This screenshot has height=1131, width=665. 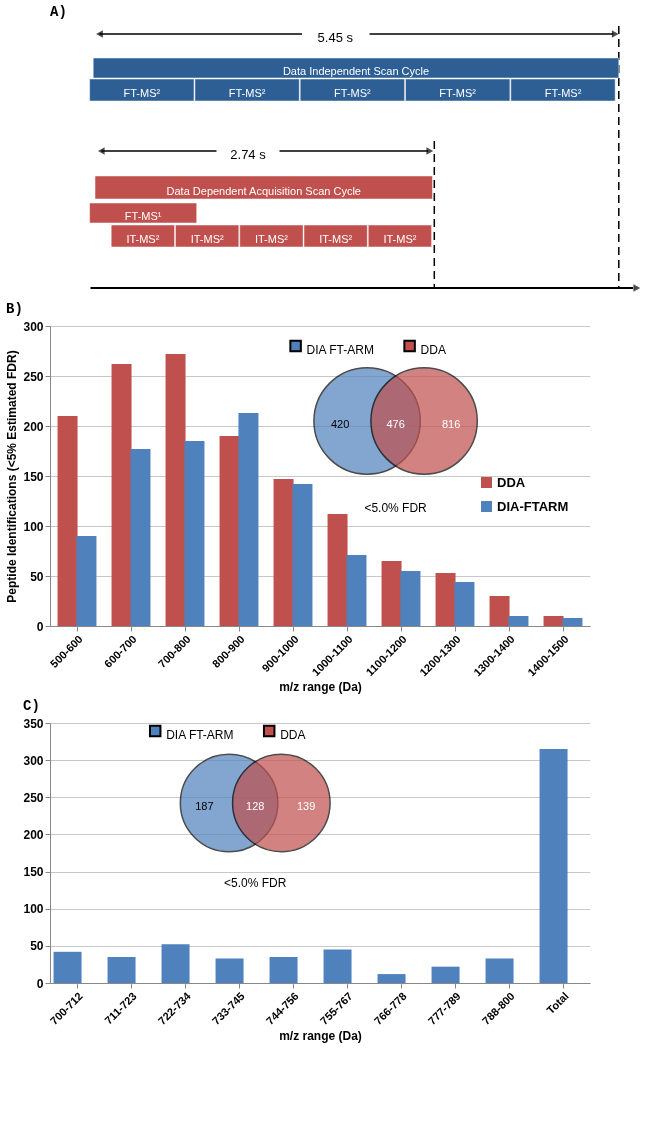 What do you see at coordinates (33, 723) in the screenshot?
I see `y-tick-label: 350` at bounding box center [33, 723].